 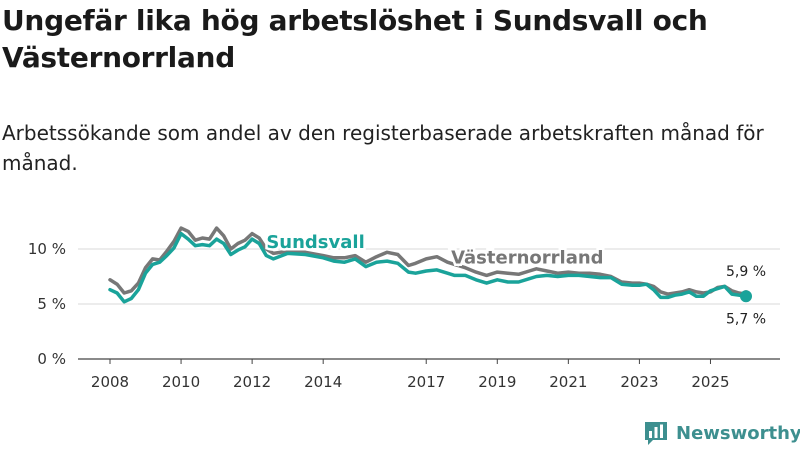 I want to click on series-lines, so click(x=428, y=265).